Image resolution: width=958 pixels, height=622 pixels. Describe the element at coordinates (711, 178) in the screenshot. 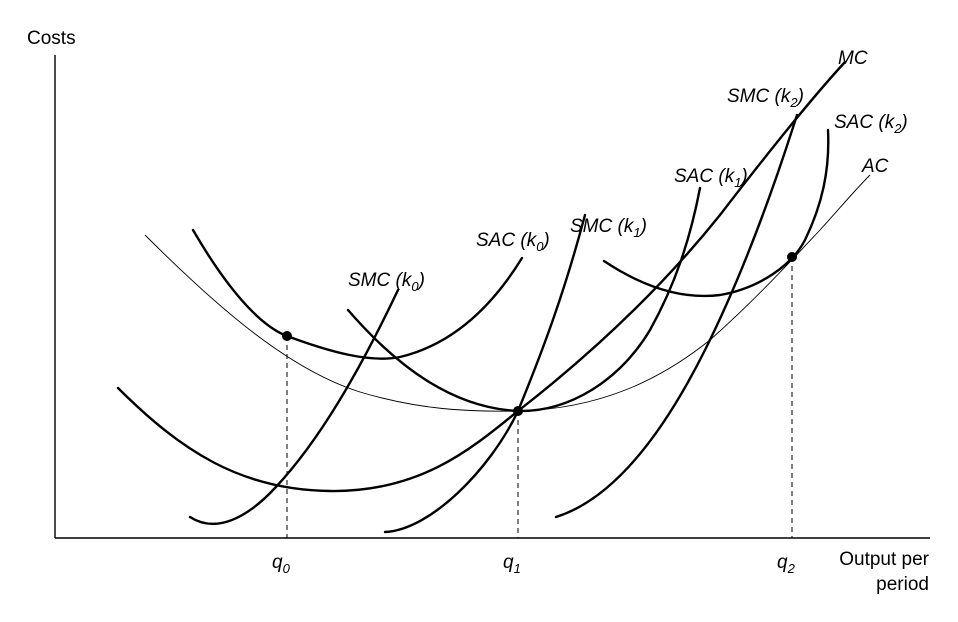

I see `sac-k1-label: SAC (k1)` at that location.